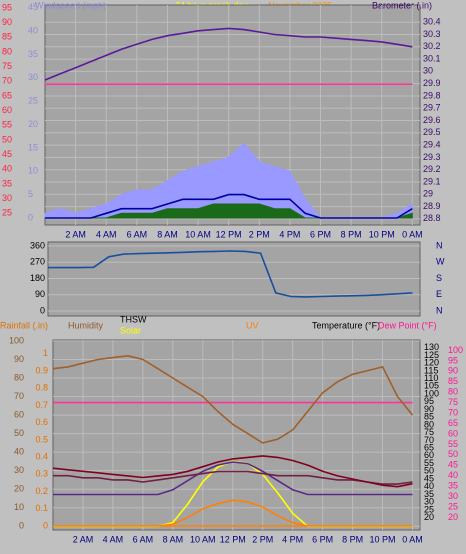 The width and height of the screenshot is (466, 554). What do you see at coordinates (428, 194) in the screenshot?
I see `y-tick-label: 29` at bounding box center [428, 194].